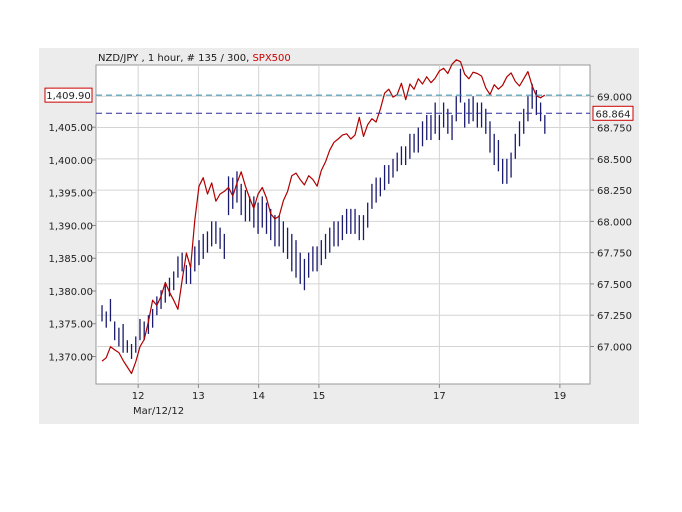 Image resolution: width=682 pixels, height=512 pixels. Describe the element at coordinates (614, 347) in the screenshot. I see `right-tick-label: 67.000` at that location.